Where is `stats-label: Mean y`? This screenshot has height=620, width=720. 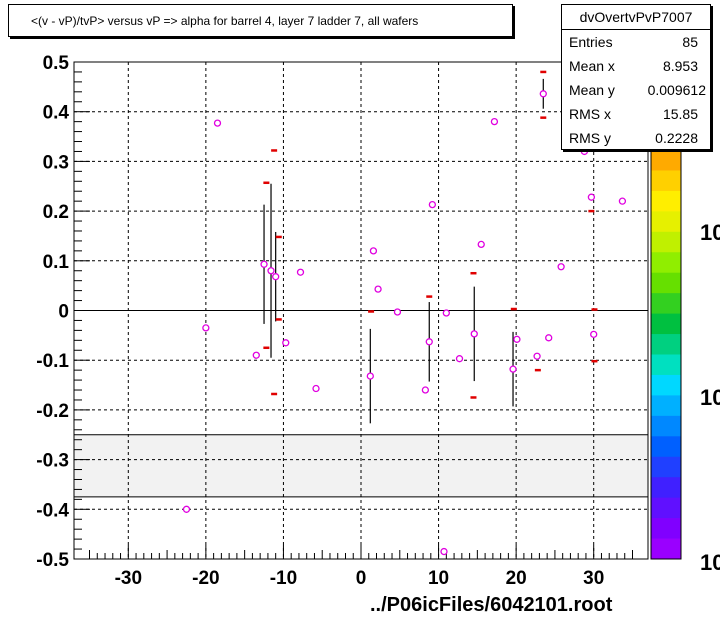
stats-label: Mean y is located at coordinates (592, 90).